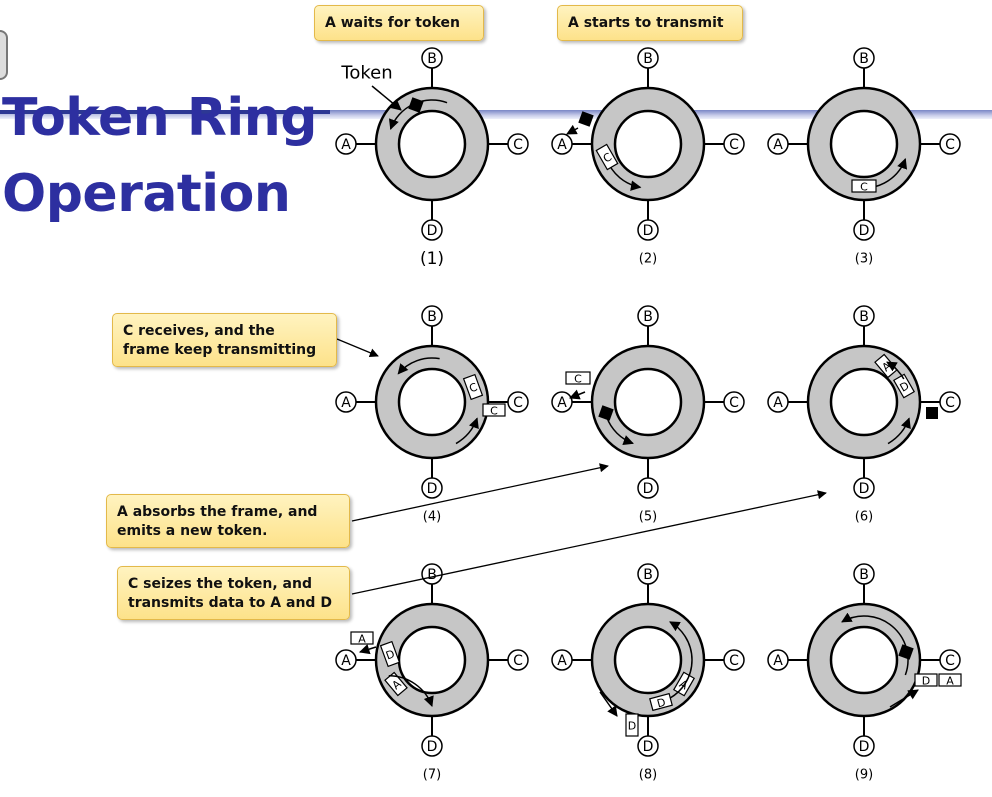  Describe the element at coordinates (480, 492) in the screenshot. I see `callout-pointer-a-absorbs` at that location.